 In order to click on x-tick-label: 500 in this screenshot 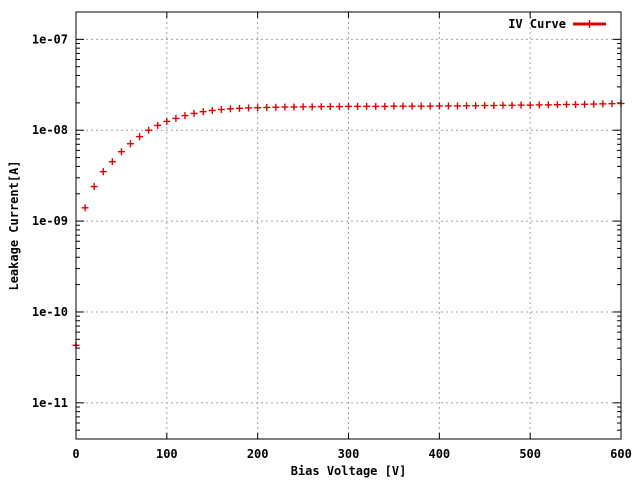, I will do `click(530, 454)`.